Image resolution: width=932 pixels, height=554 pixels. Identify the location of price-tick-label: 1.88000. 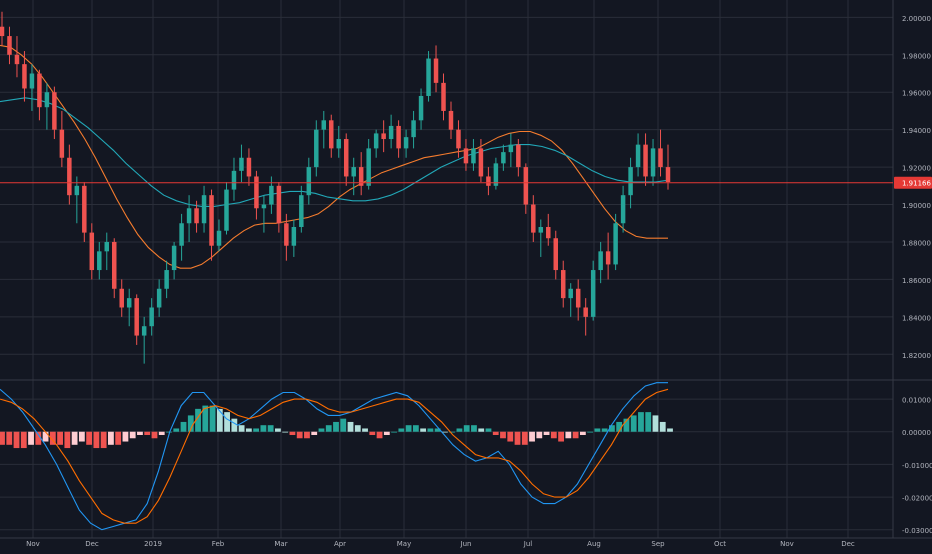
(916, 243).